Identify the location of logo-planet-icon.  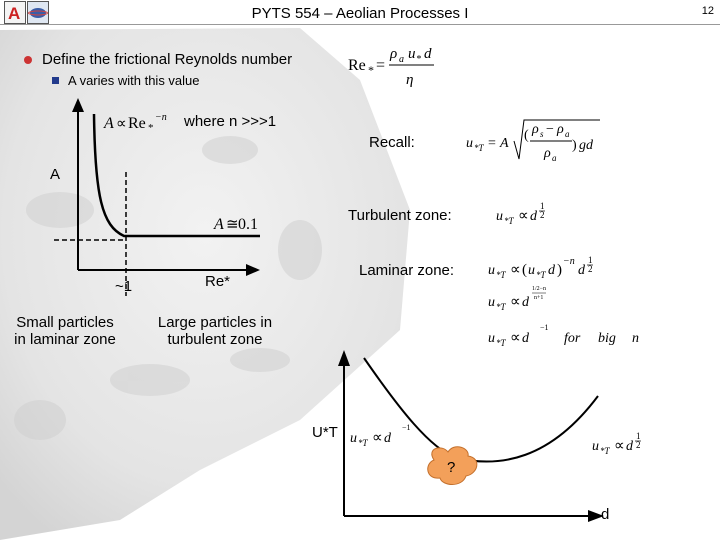
(38, 13).